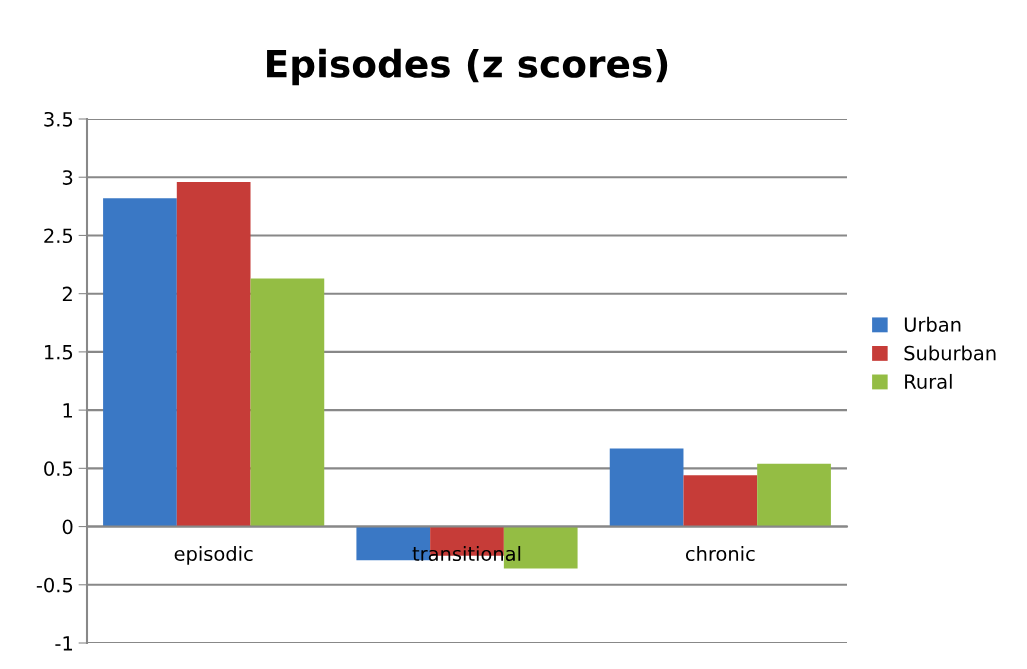 Image resolution: width=1027 pixels, height=669 pixels. I want to click on y-tick-label: 1, so click(68, 410).